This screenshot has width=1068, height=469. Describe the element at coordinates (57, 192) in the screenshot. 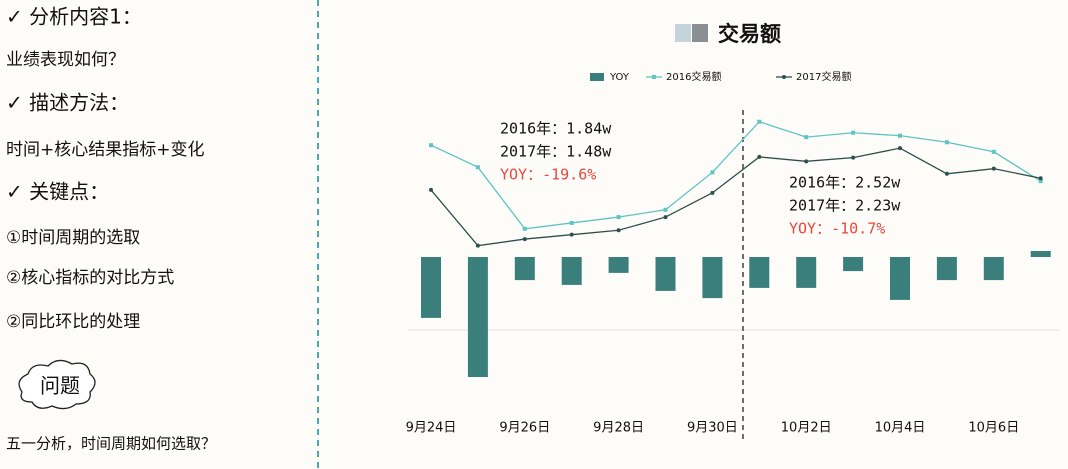

I see `panel-item: ✓ 关键点：` at that location.